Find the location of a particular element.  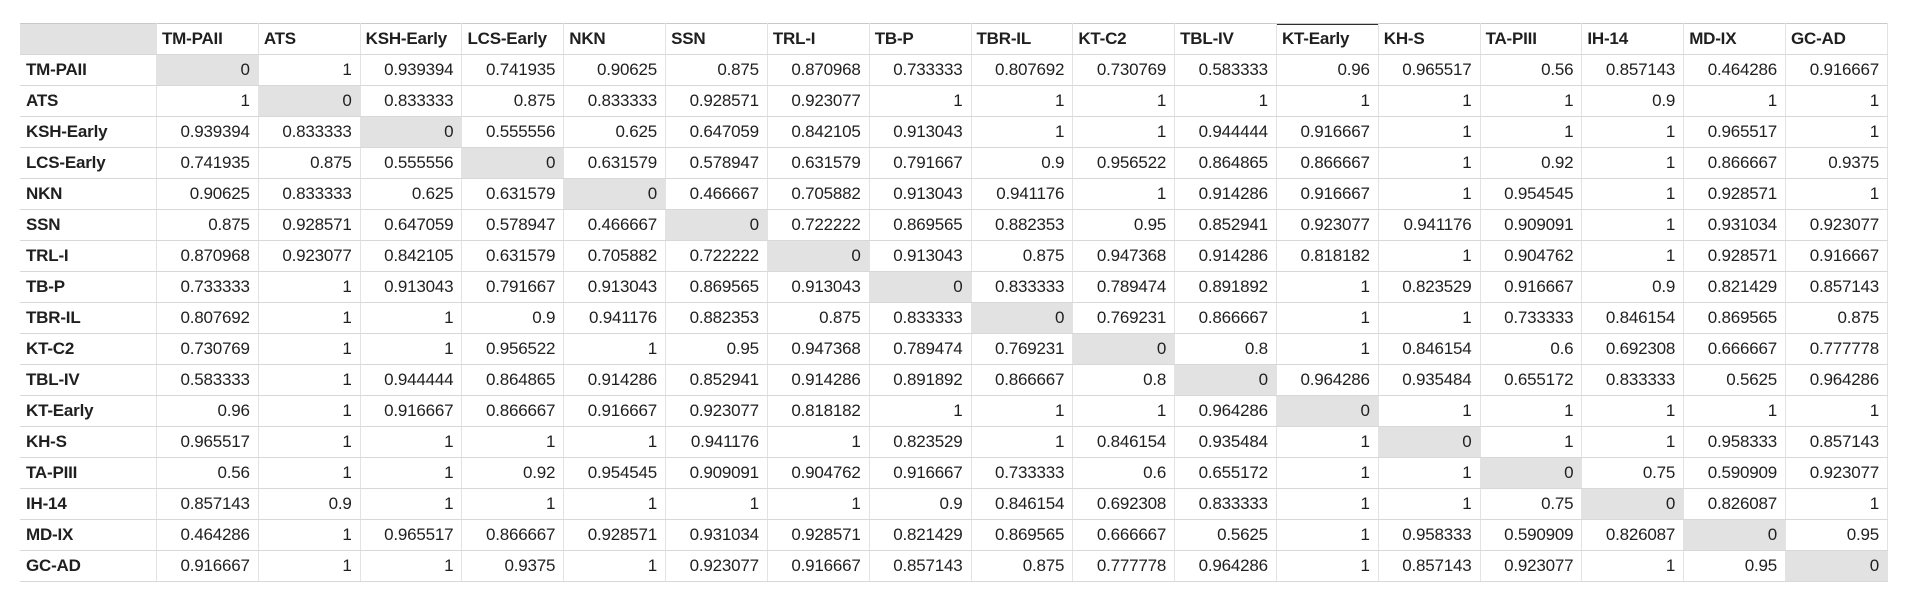

cell-ta-piii-ih-14: 0.75 is located at coordinates (1633, 473).